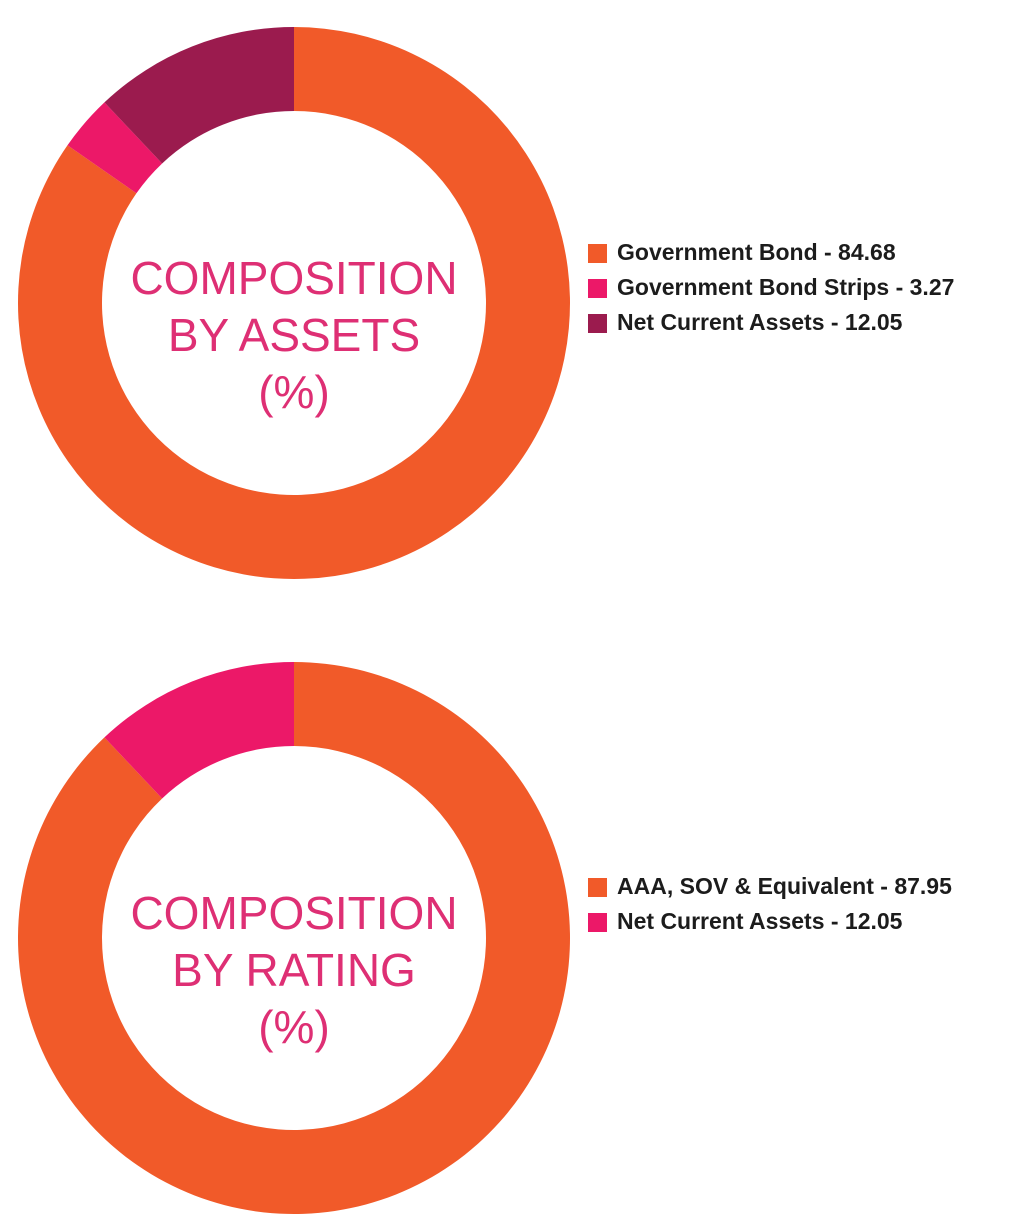  What do you see at coordinates (784, 886) in the screenshot?
I see `legend-label: AAA, SOV & Equivalent - 87.95` at bounding box center [784, 886].